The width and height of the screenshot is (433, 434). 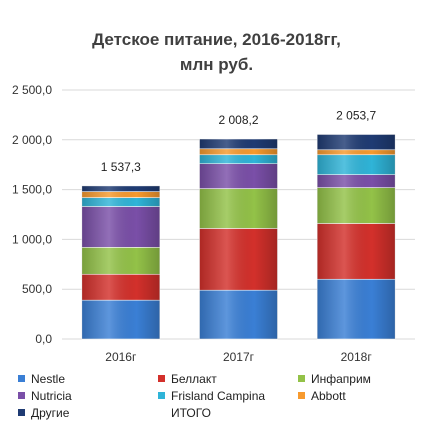 What do you see at coordinates (341, 379) in the screenshot?
I see `legend-label: Инфаприм` at bounding box center [341, 379].